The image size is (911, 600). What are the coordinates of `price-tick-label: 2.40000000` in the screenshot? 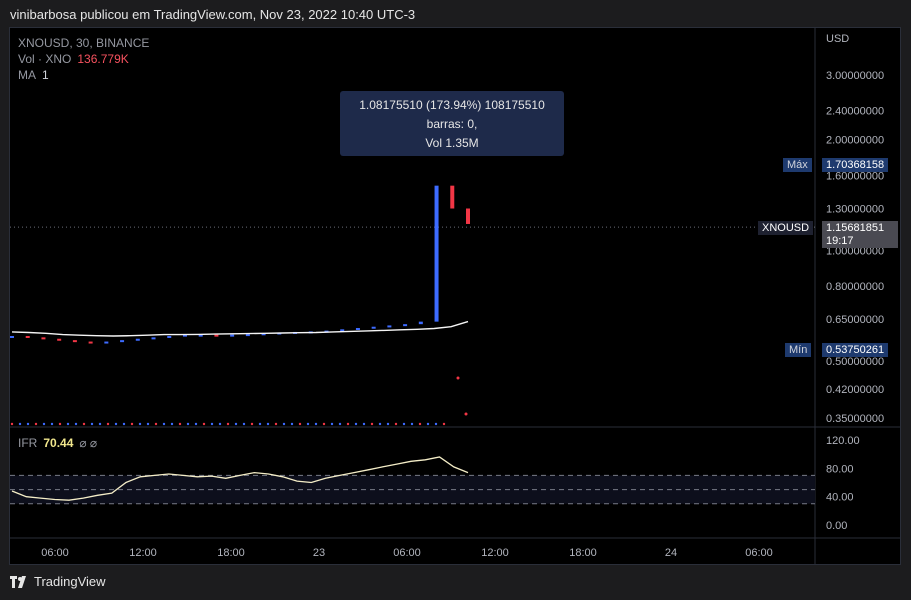 It's located at (855, 112).